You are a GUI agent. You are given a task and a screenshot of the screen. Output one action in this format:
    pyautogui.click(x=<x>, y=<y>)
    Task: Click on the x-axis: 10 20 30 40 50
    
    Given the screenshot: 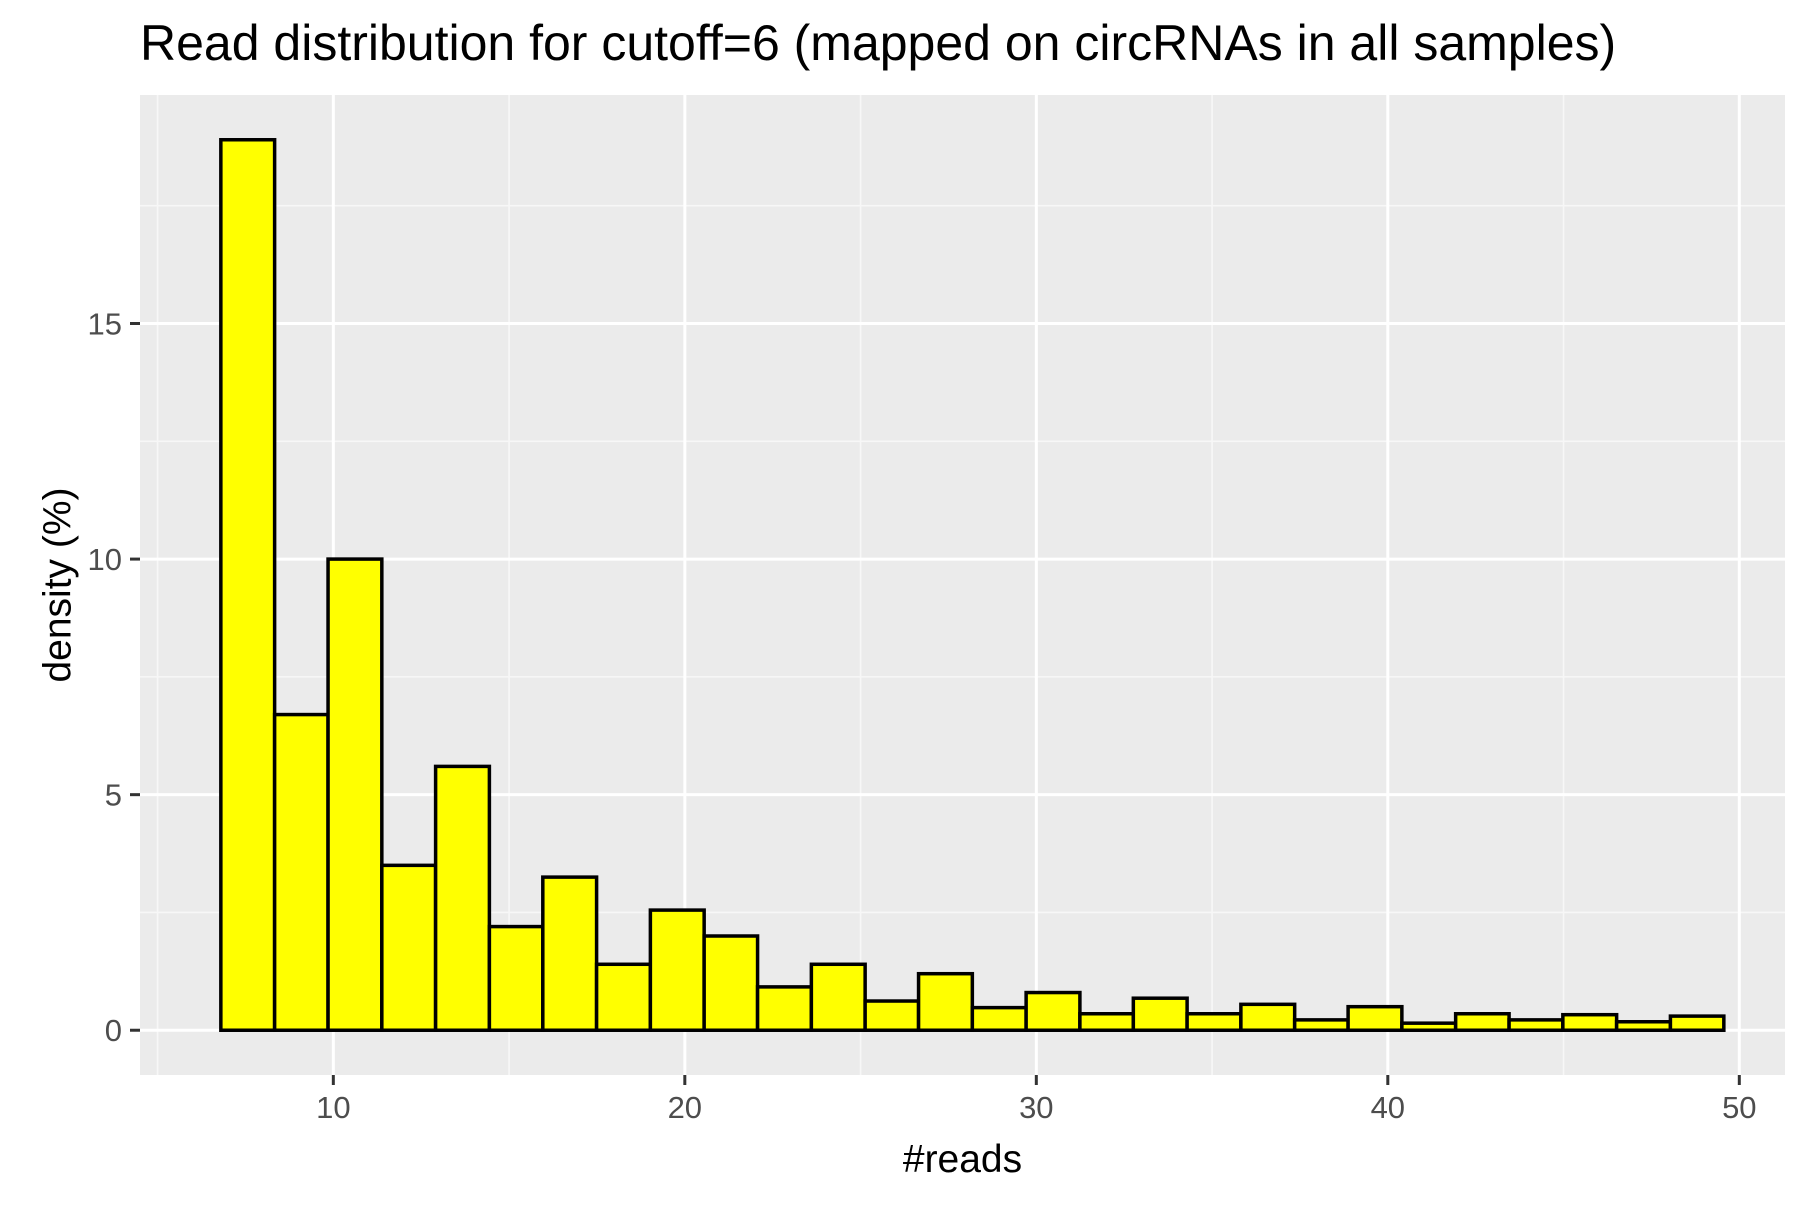 What is the action you would take?
    pyautogui.click(x=1036, y=1100)
    